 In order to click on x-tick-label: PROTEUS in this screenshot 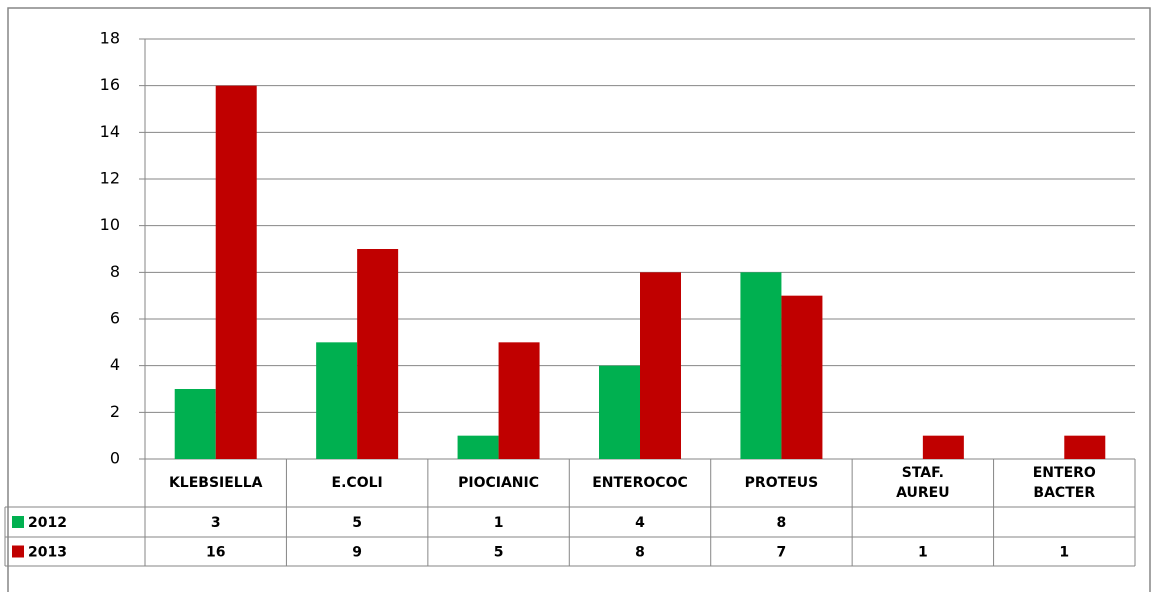, I will do `click(781, 483)`.